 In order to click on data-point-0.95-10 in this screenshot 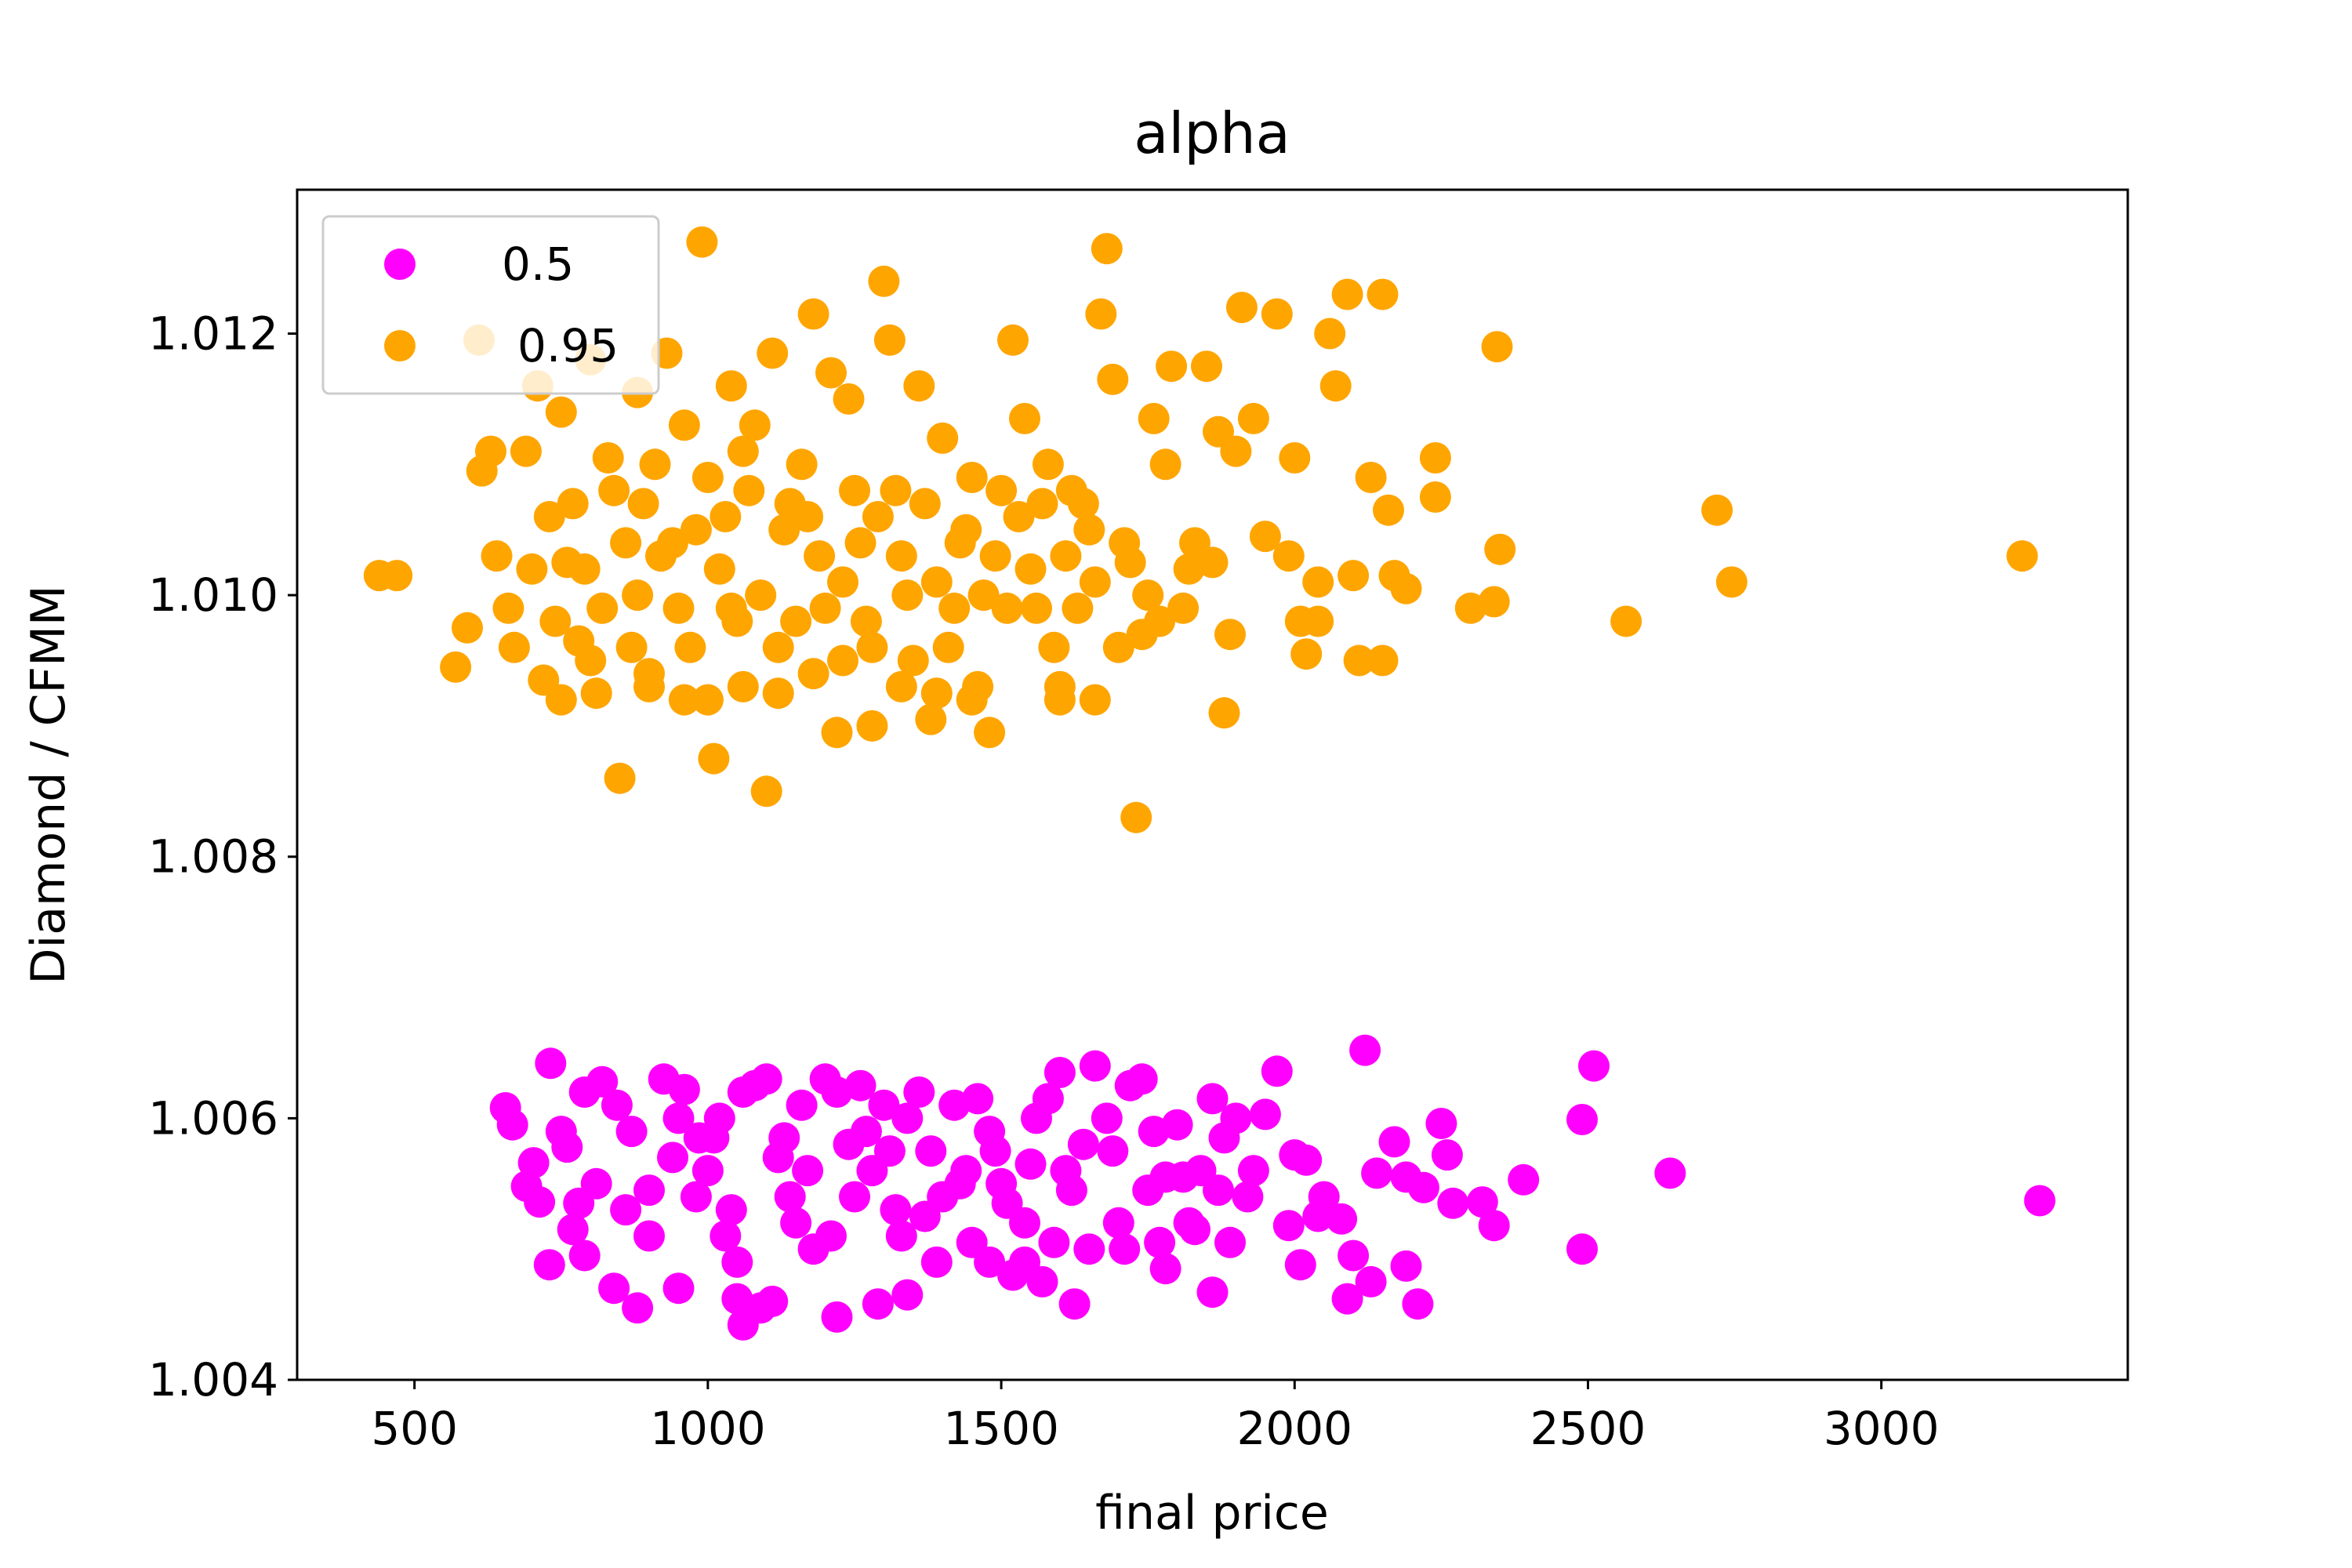, I will do `click(526, 451)`.